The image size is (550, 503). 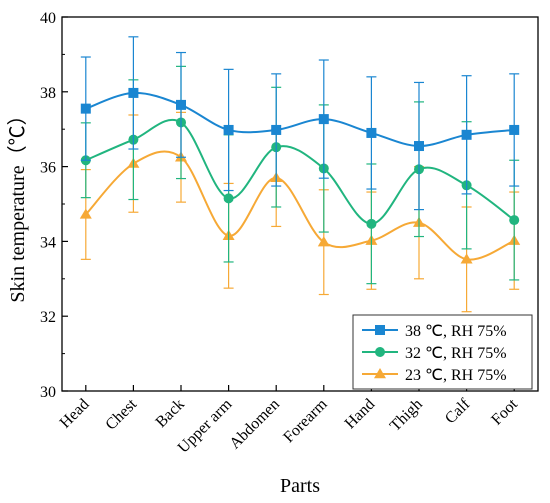 I want to click on x-tick-label: Chest, so click(x=121, y=414).